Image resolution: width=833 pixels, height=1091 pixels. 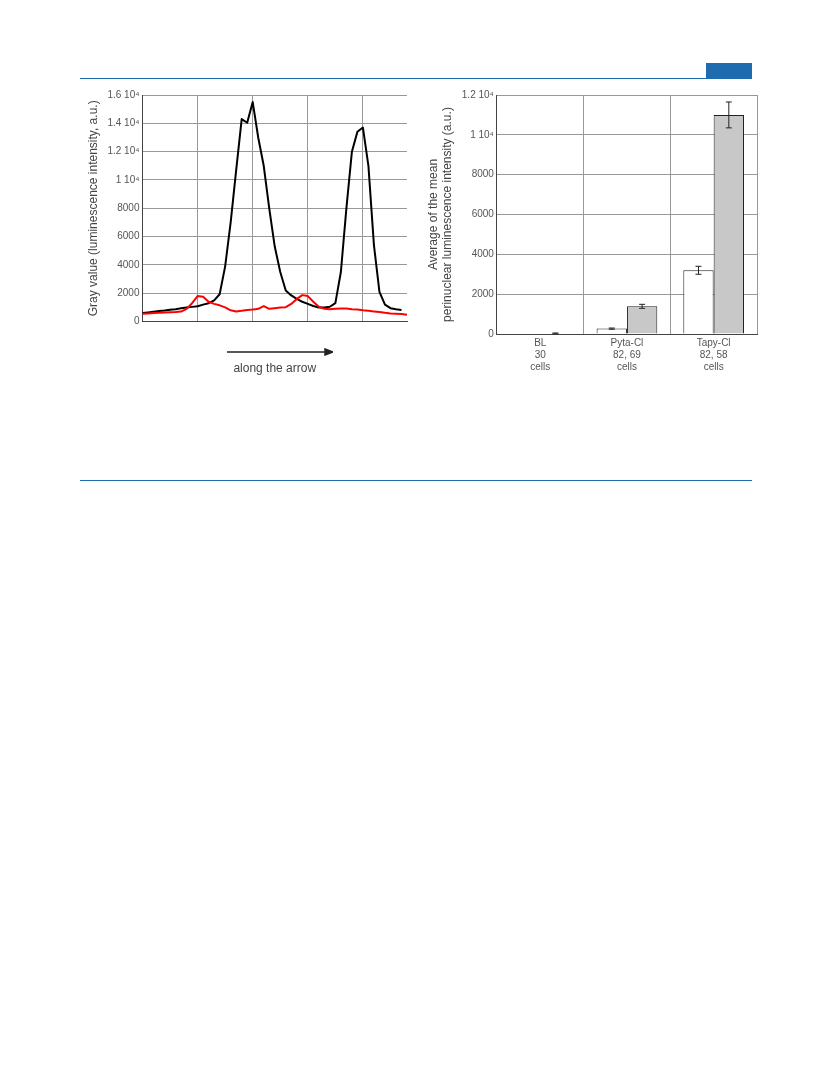 I want to click on y-axis-title: Average of the mean perinuclear luminescence intensity (a.u.), so click(x=439, y=214).